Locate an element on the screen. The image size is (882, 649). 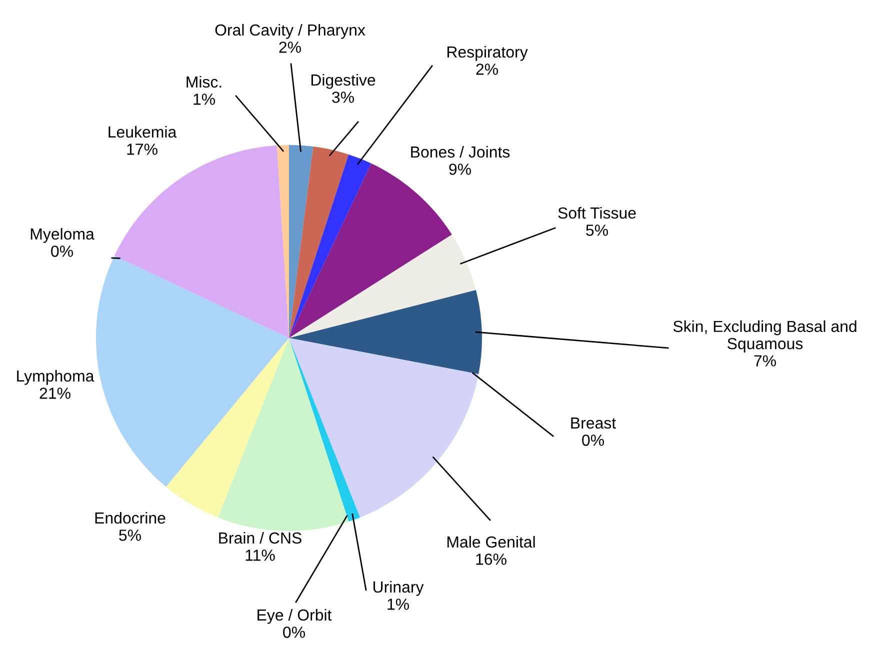
data-label: 9% is located at coordinates (460, 169).